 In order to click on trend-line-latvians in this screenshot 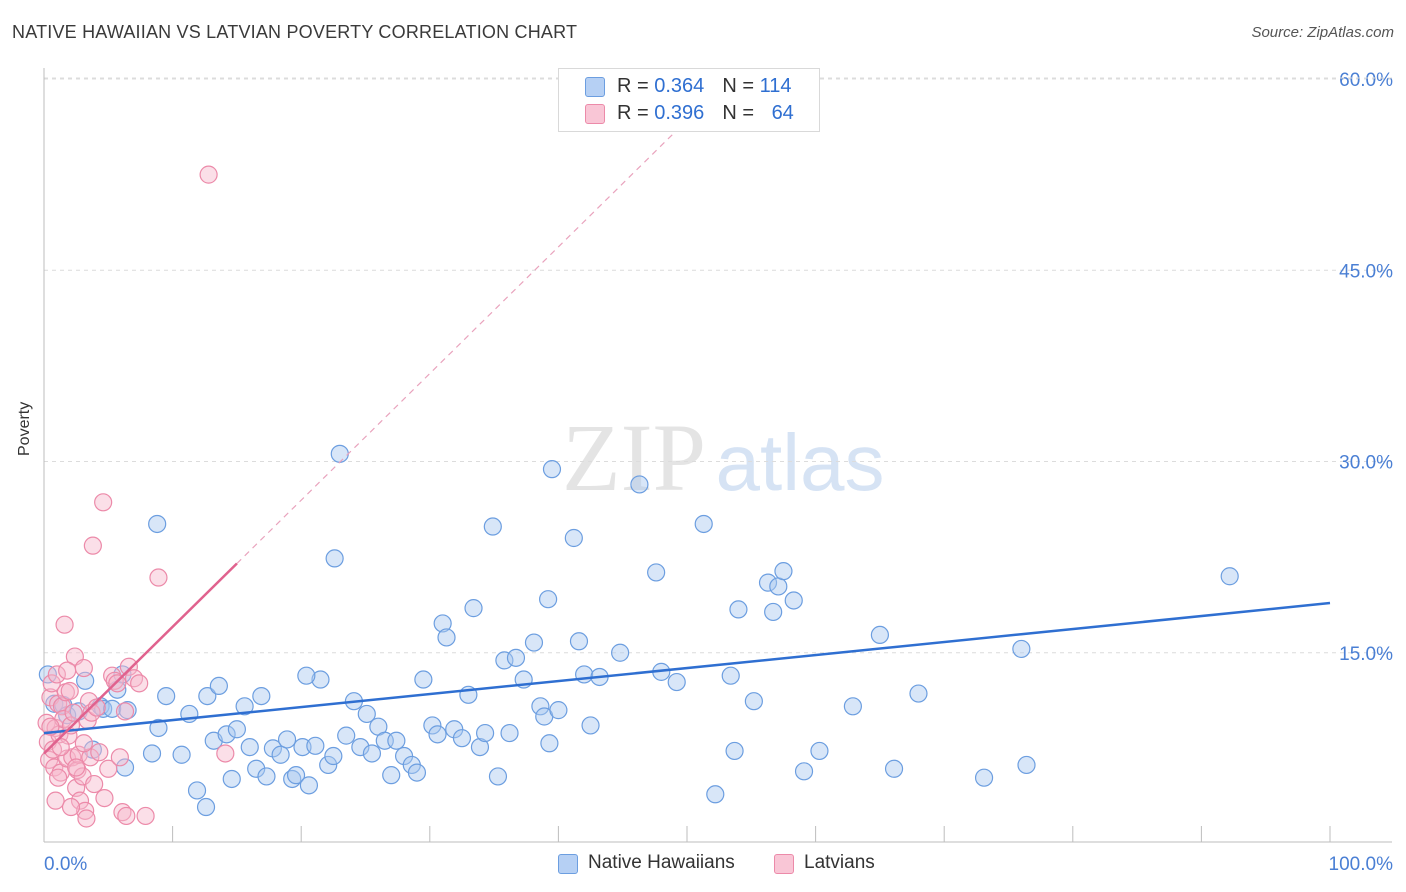, I will do `click(140, 658)`.